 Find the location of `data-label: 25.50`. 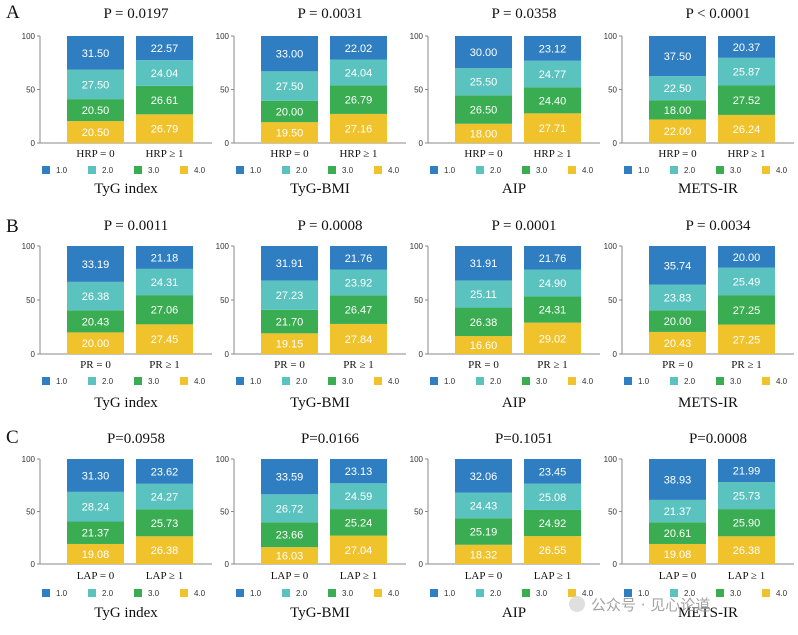

data-label: 25.50 is located at coordinates (484, 83).